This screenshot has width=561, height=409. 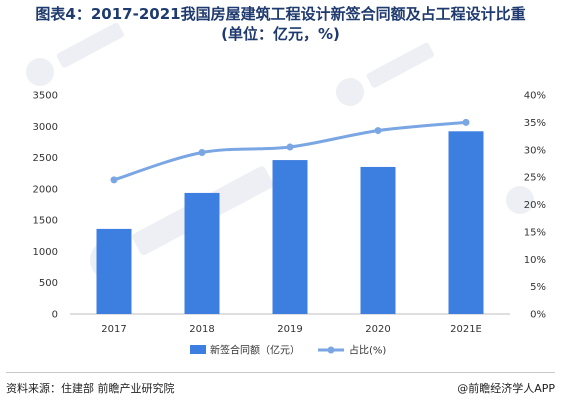 I want to click on y-right-tick-label: 15%, so click(x=535, y=232).